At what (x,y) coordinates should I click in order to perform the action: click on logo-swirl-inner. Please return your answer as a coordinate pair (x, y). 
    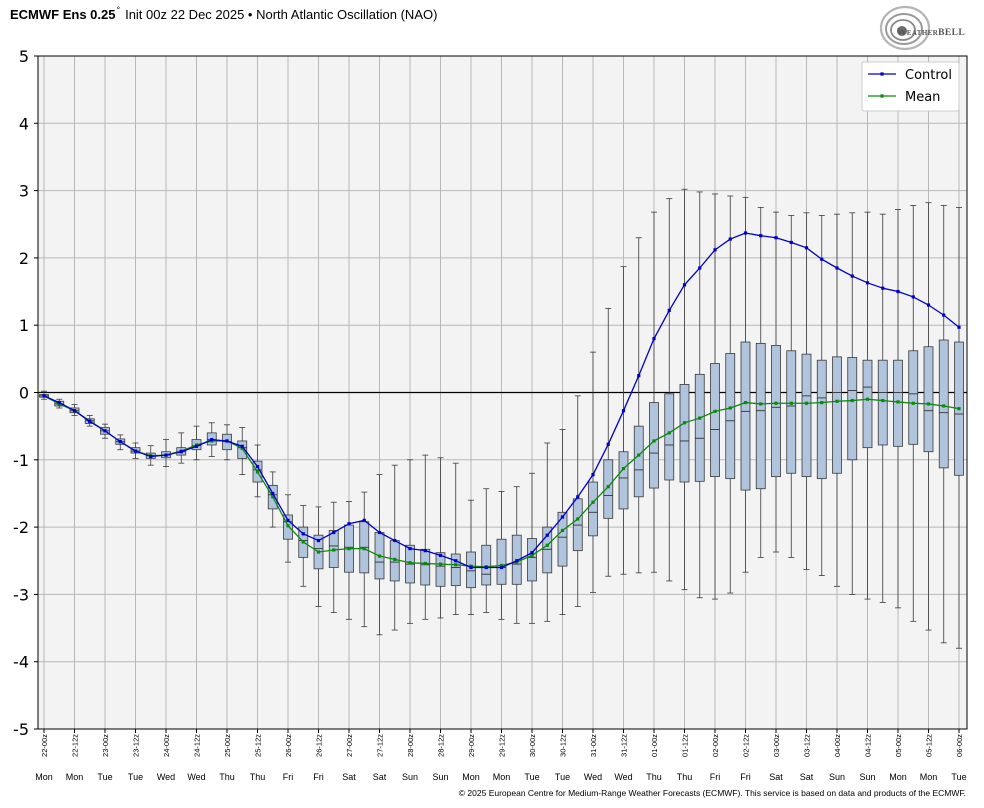
    Looking at the image, I should click on (903, 30).